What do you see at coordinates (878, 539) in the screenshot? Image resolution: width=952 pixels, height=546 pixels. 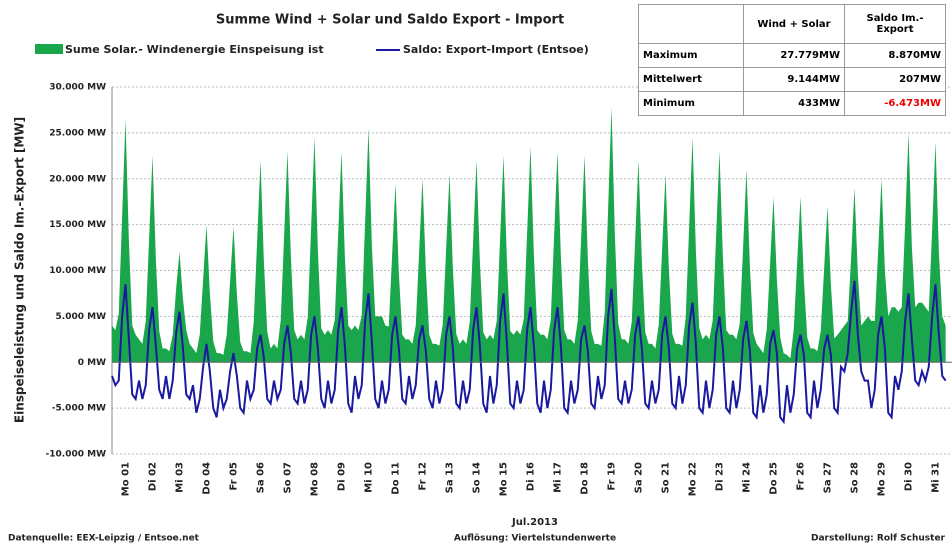 I see `footer-author: Darstellung: Rolf Schuster` at bounding box center [878, 539].